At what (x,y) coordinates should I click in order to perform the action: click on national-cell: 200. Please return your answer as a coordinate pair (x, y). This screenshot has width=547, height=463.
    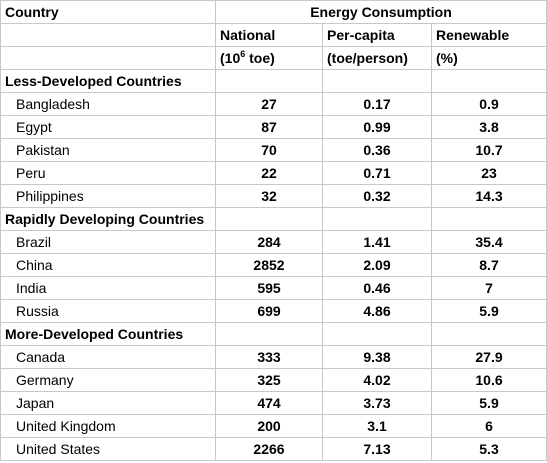
    Looking at the image, I should click on (269, 426).